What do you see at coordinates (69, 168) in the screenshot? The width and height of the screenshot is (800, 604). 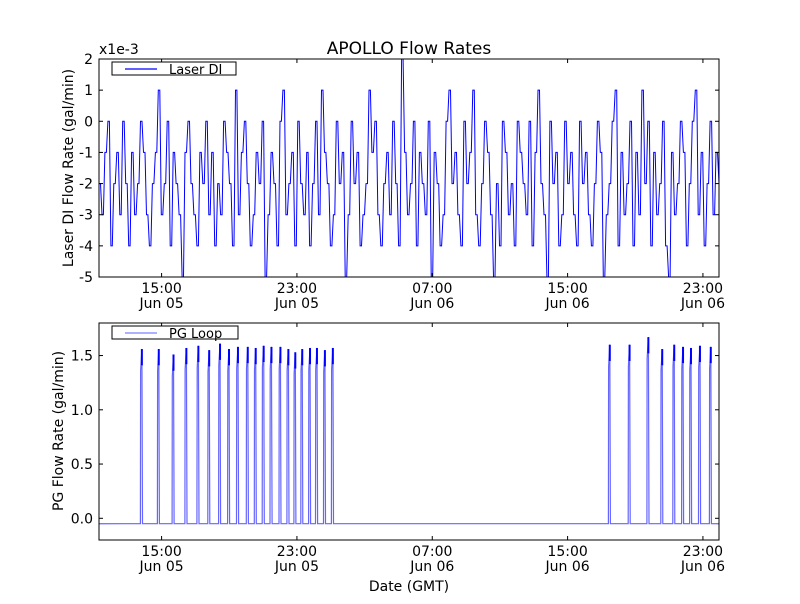 I see `top-y-axis-label: Laser DI Flow Rate (gal/min)` at bounding box center [69, 168].